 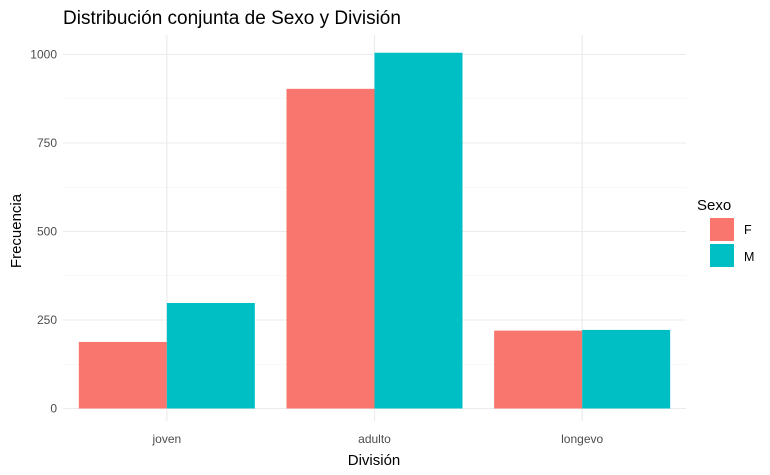 I want to click on x-tick-label: longevo, so click(x=582, y=439).